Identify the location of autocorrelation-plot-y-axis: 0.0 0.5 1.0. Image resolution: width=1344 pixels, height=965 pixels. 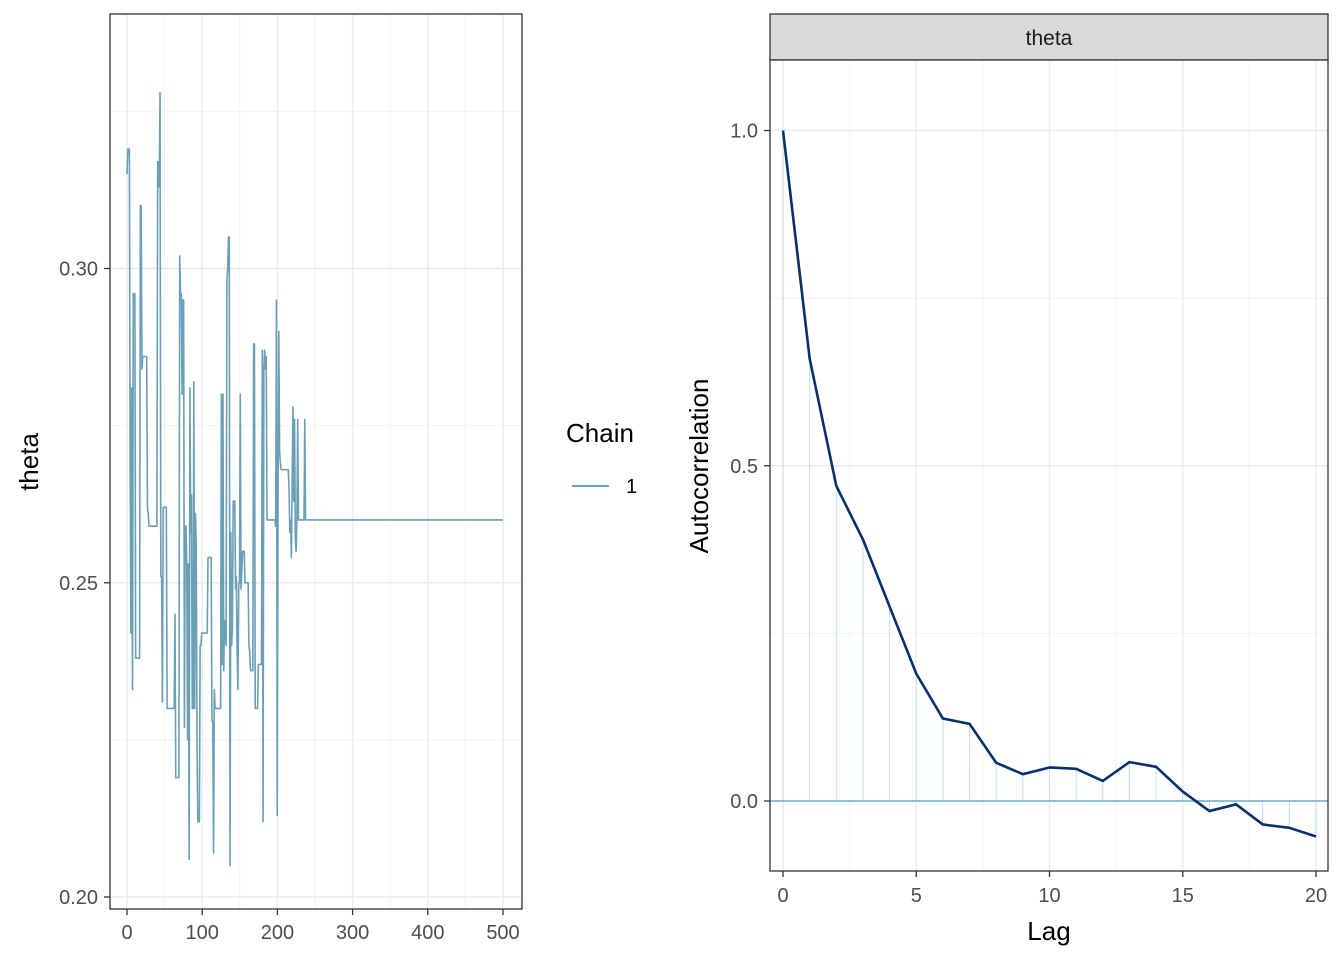
(750, 467).